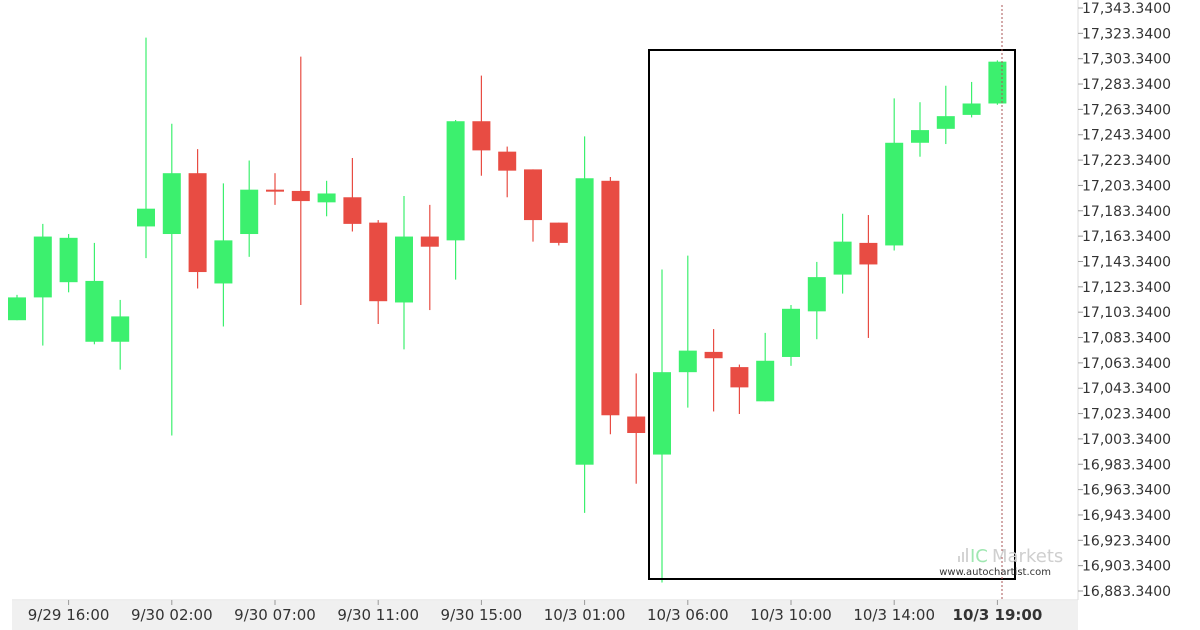  Describe the element at coordinates (1126, 9) in the screenshot. I see `y-tick-label: 17,343.3400` at that location.